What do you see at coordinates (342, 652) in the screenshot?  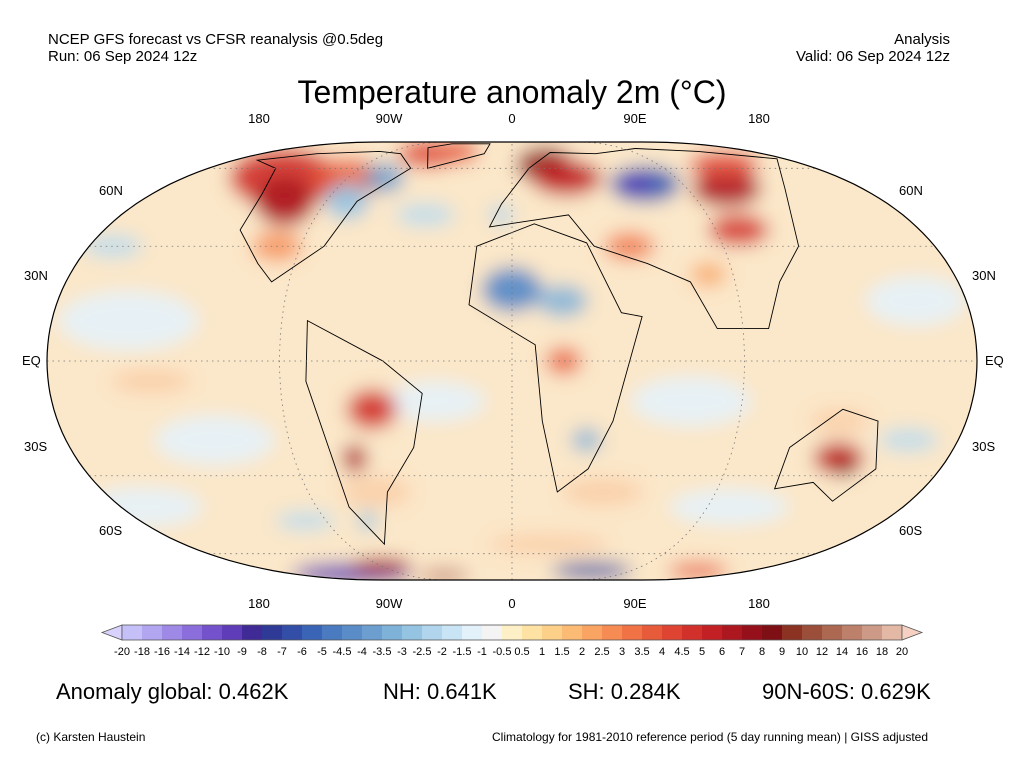 I see `colorbar-tick-label: -4.5` at bounding box center [342, 652].